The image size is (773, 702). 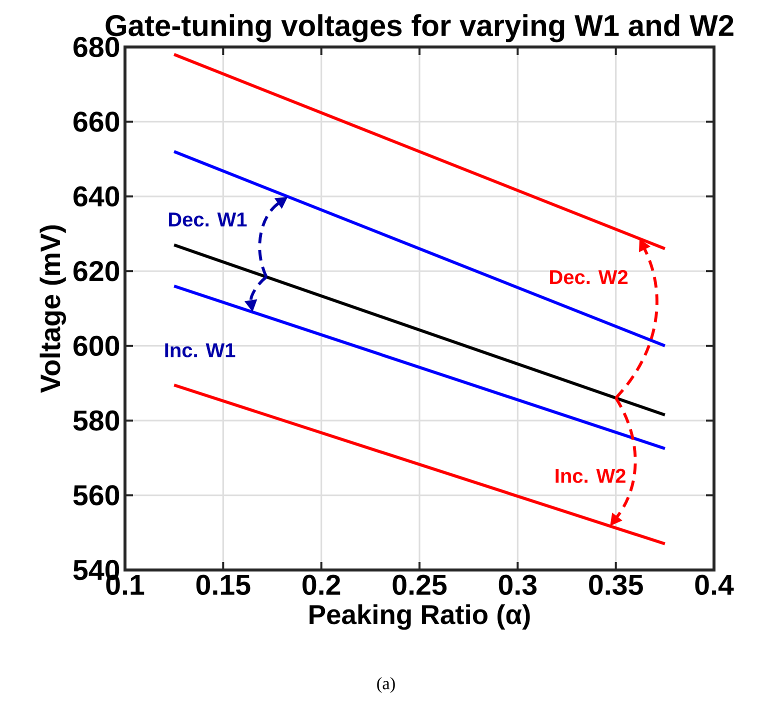 I want to click on x-tick-label: 0.2, so click(x=321, y=584).